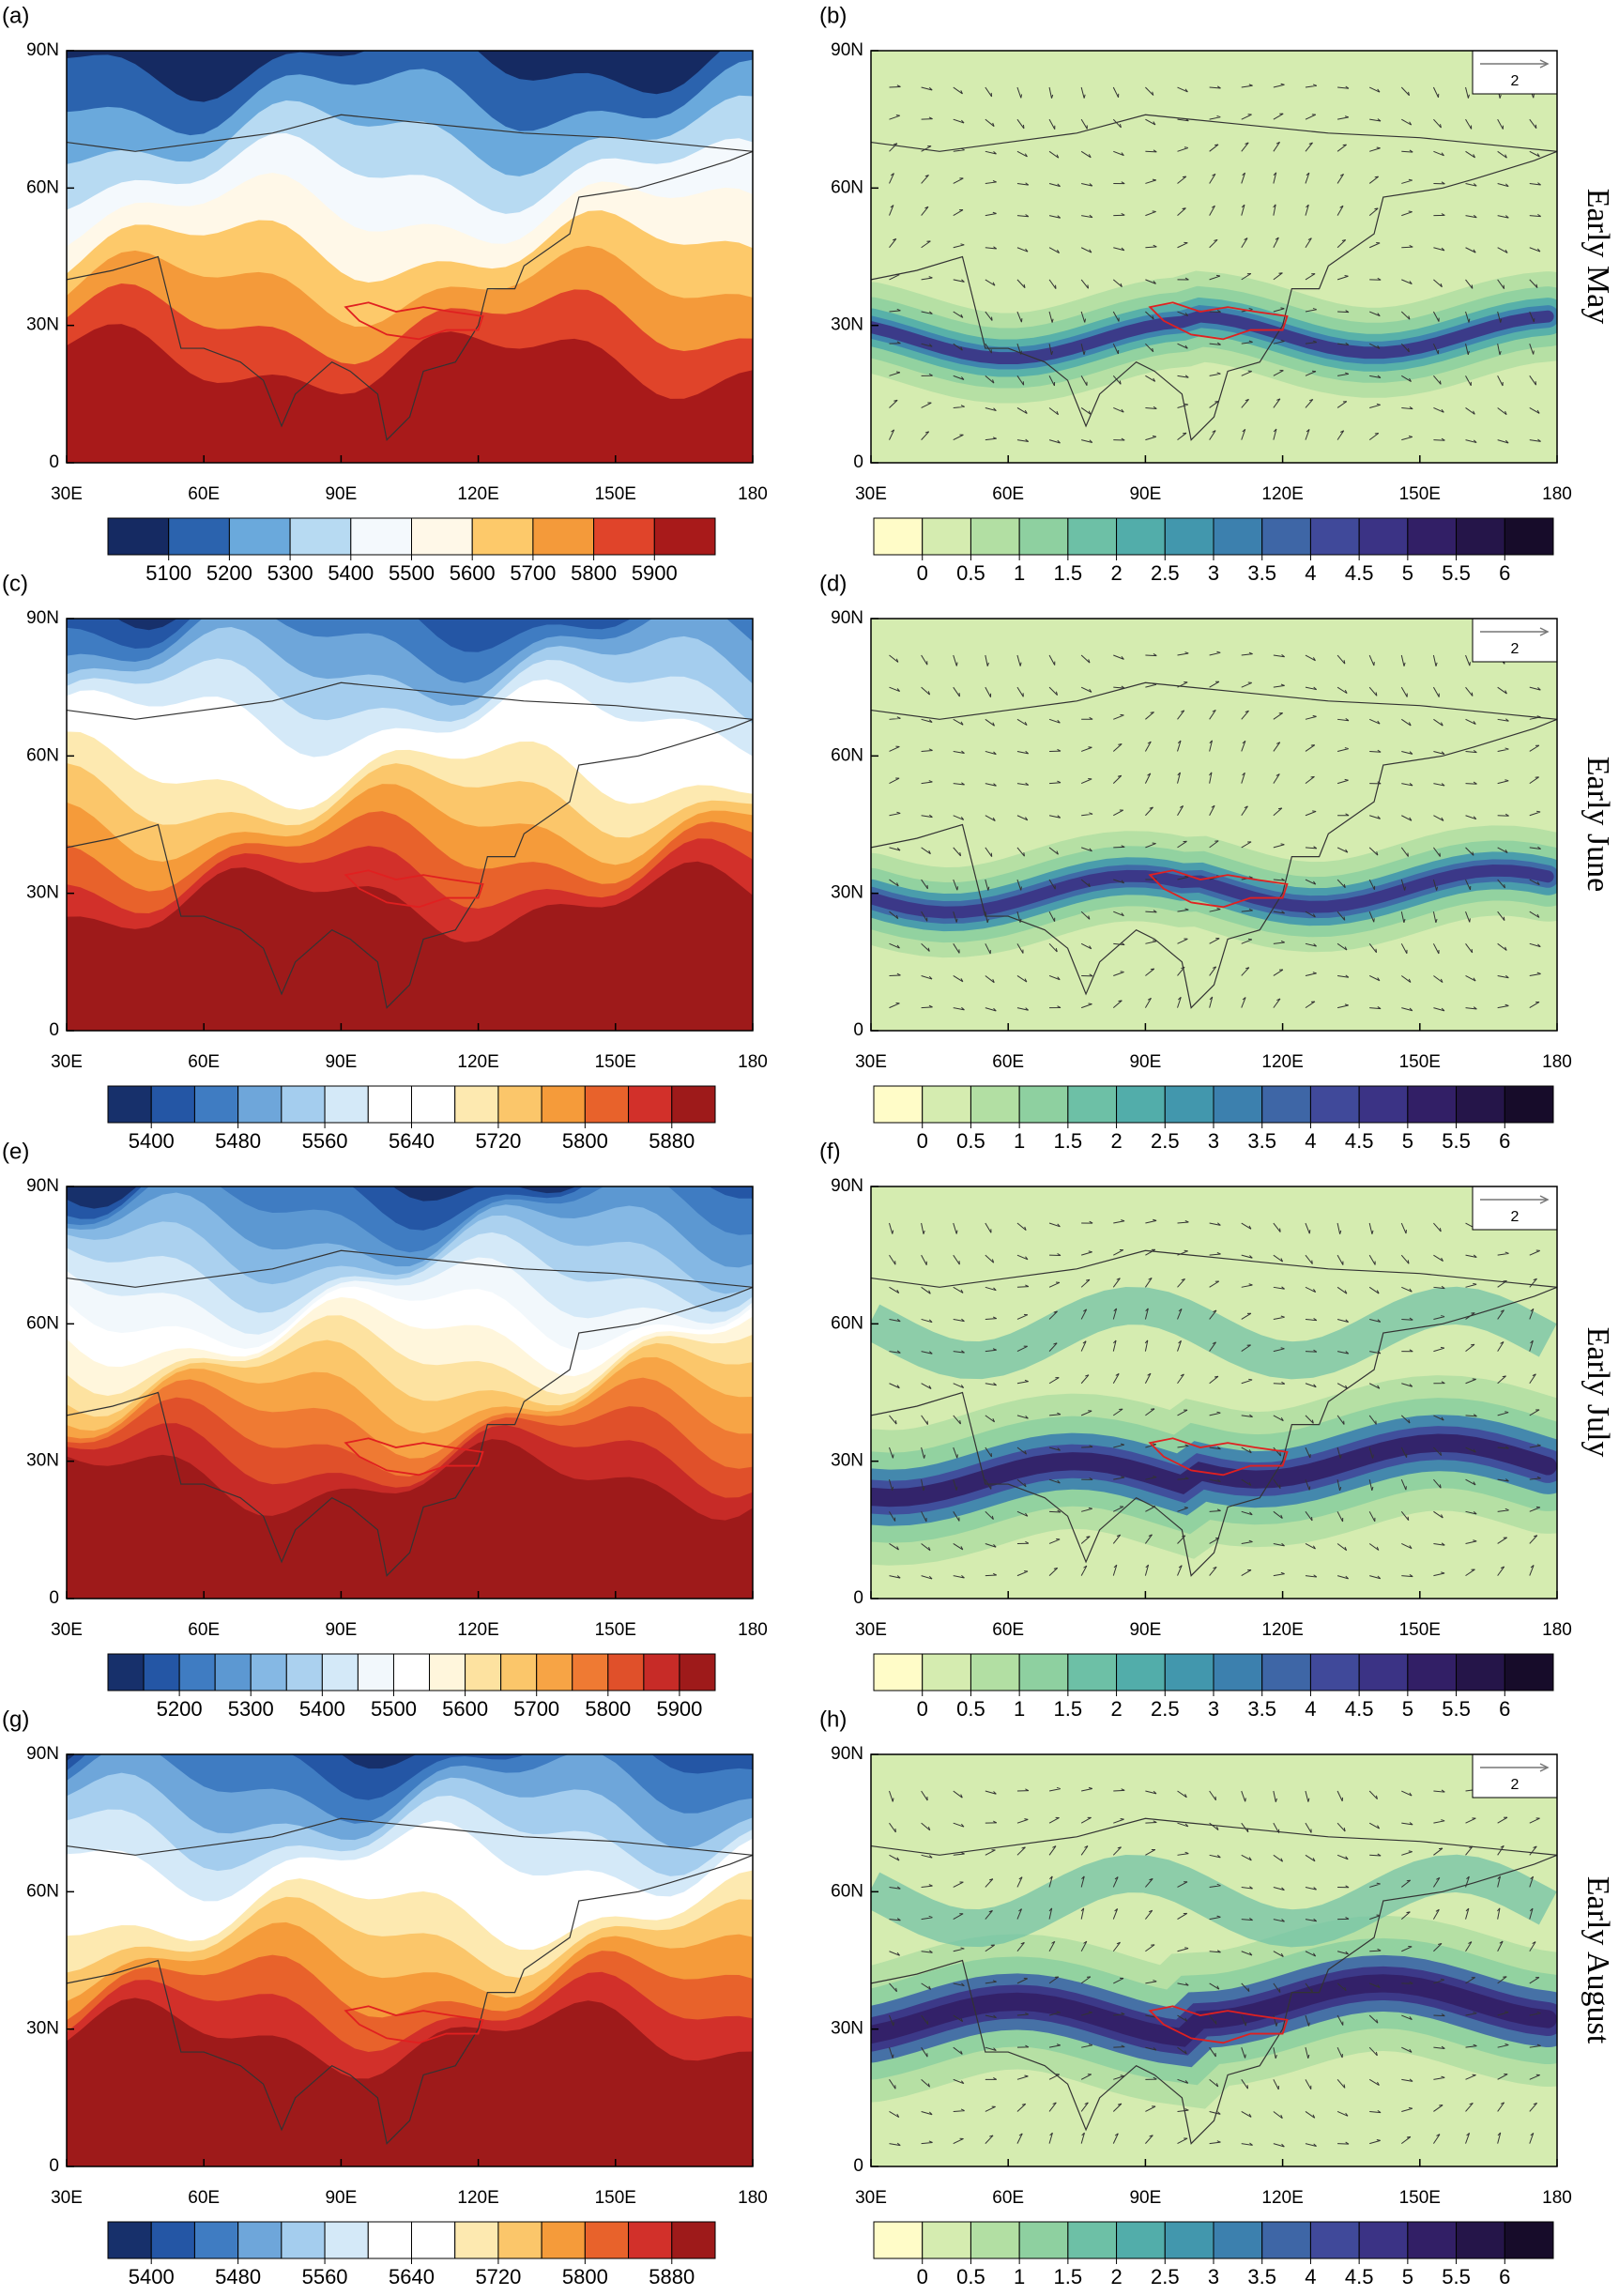  I want to click on reference-box, so click(1515, 1776).